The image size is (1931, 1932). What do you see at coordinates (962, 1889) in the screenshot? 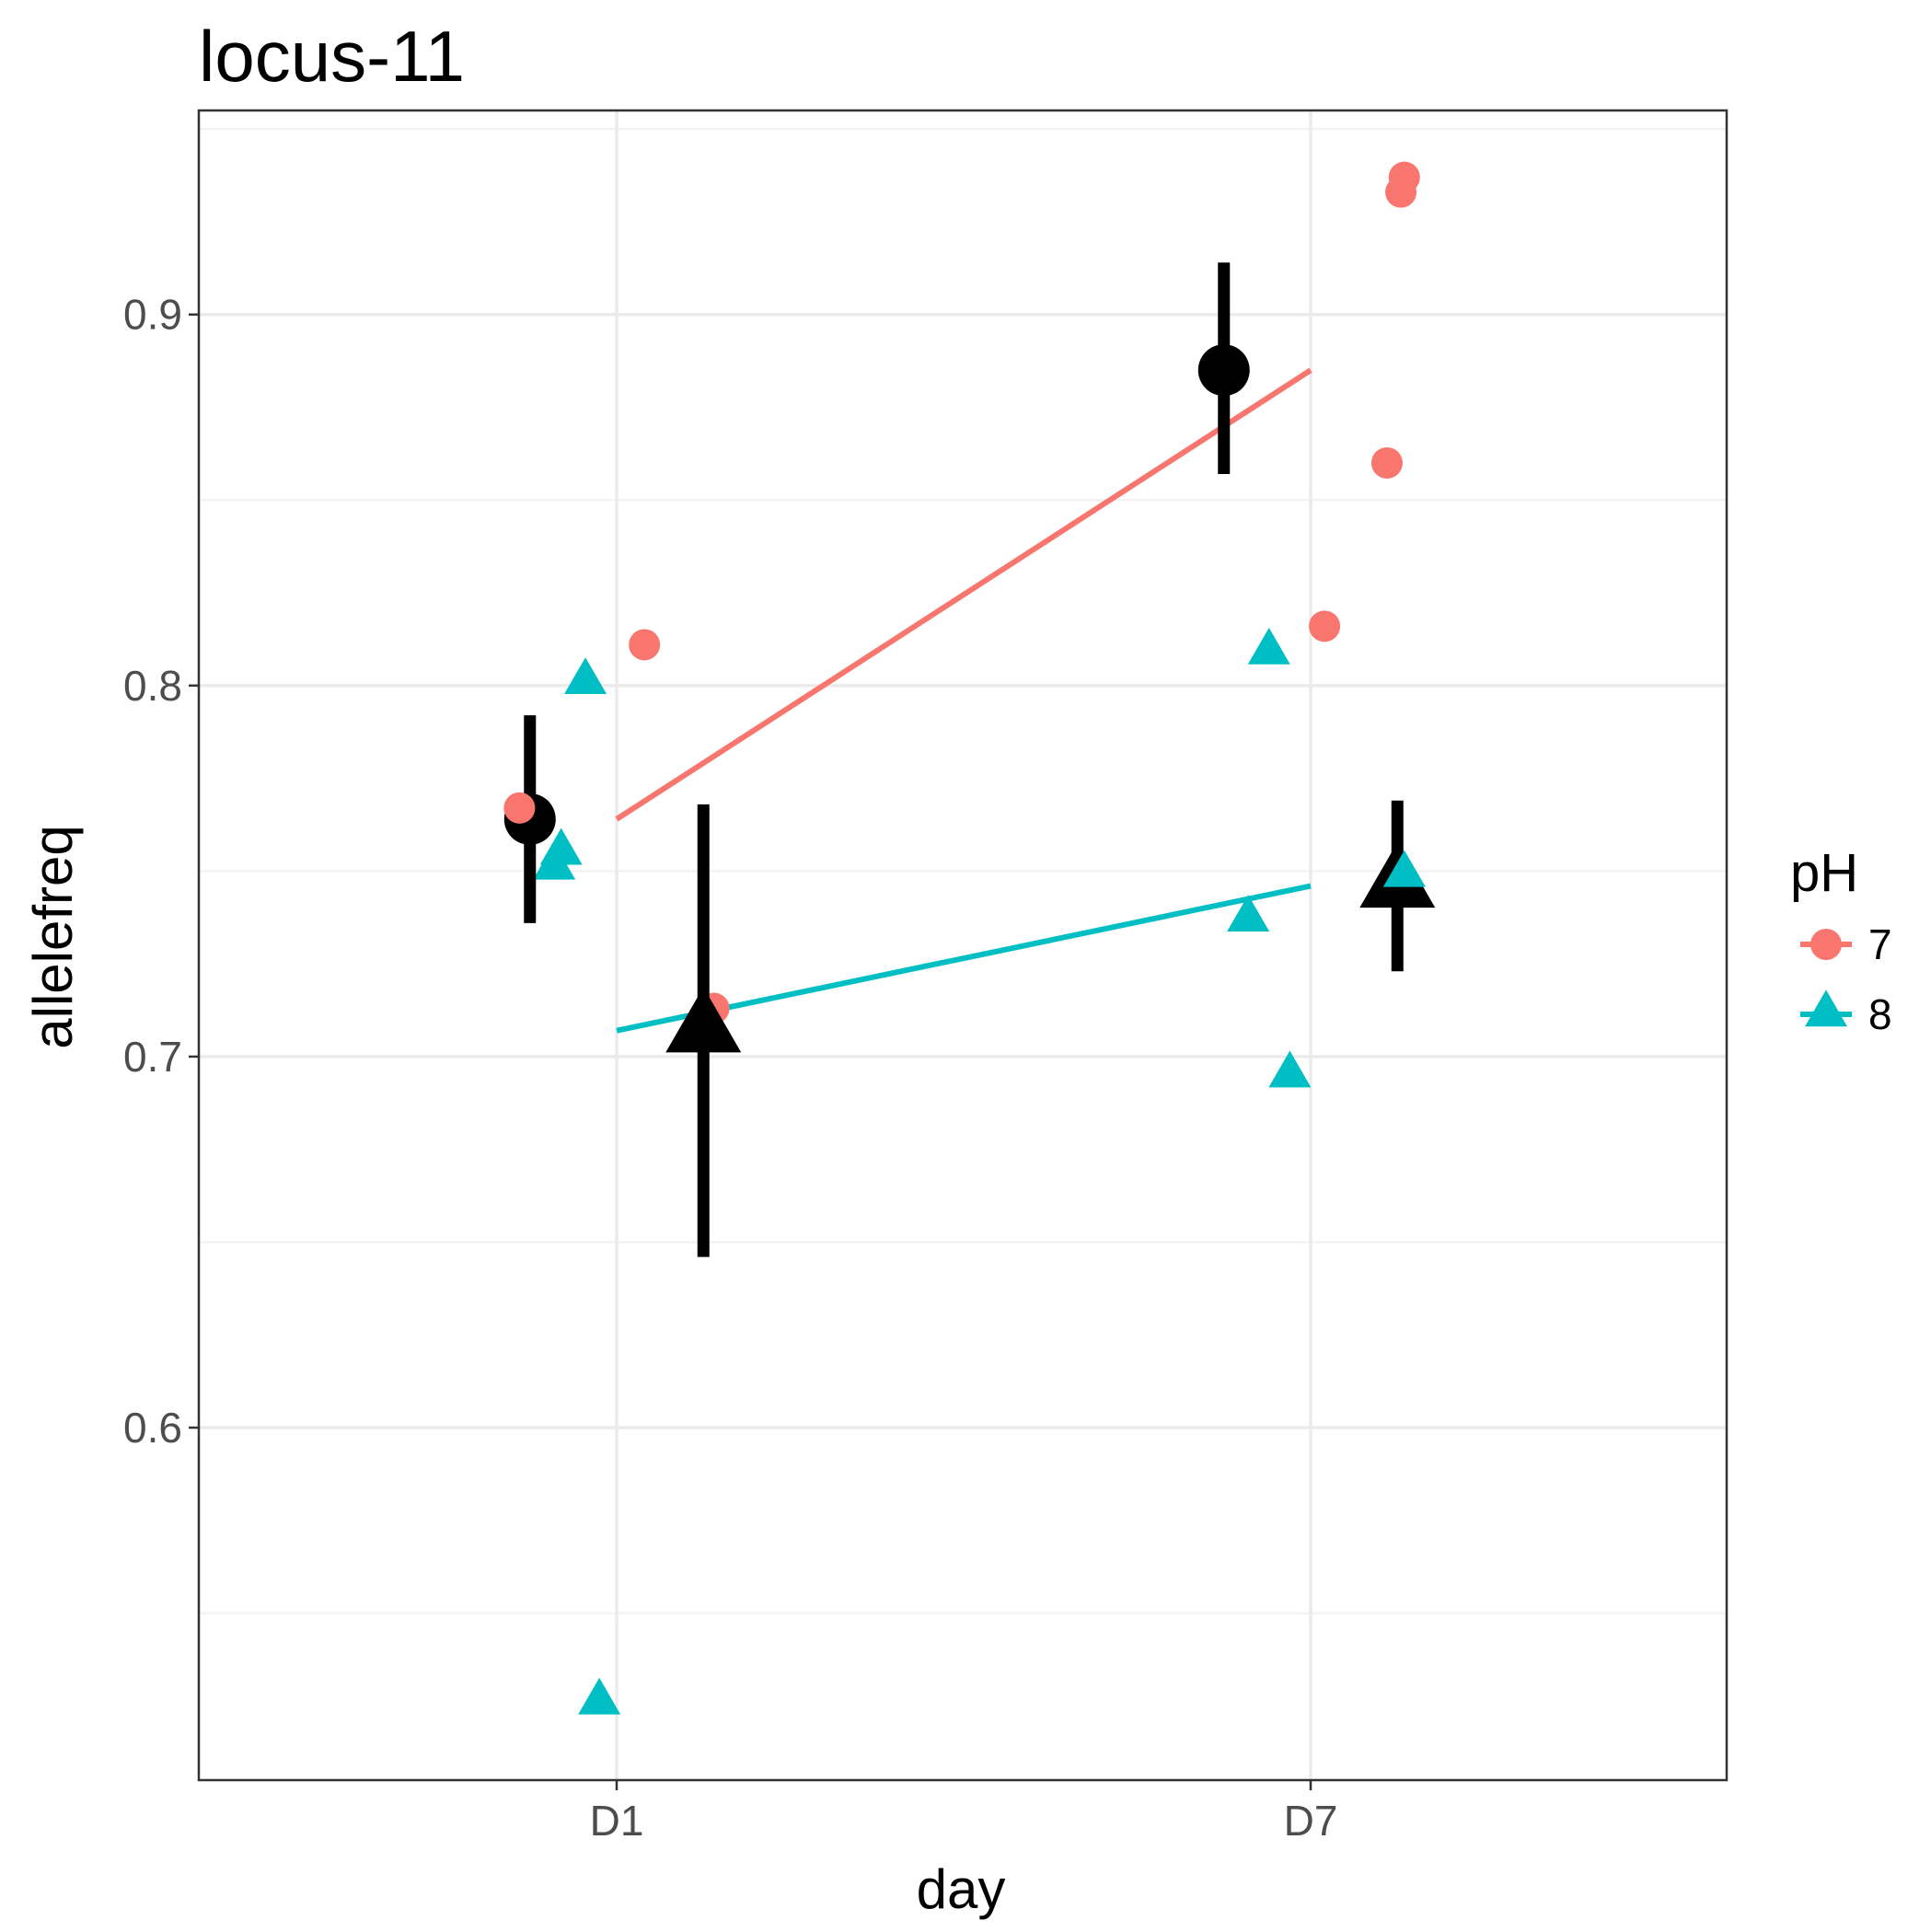
I see `x-axis-title: day` at bounding box center [962, 1889].